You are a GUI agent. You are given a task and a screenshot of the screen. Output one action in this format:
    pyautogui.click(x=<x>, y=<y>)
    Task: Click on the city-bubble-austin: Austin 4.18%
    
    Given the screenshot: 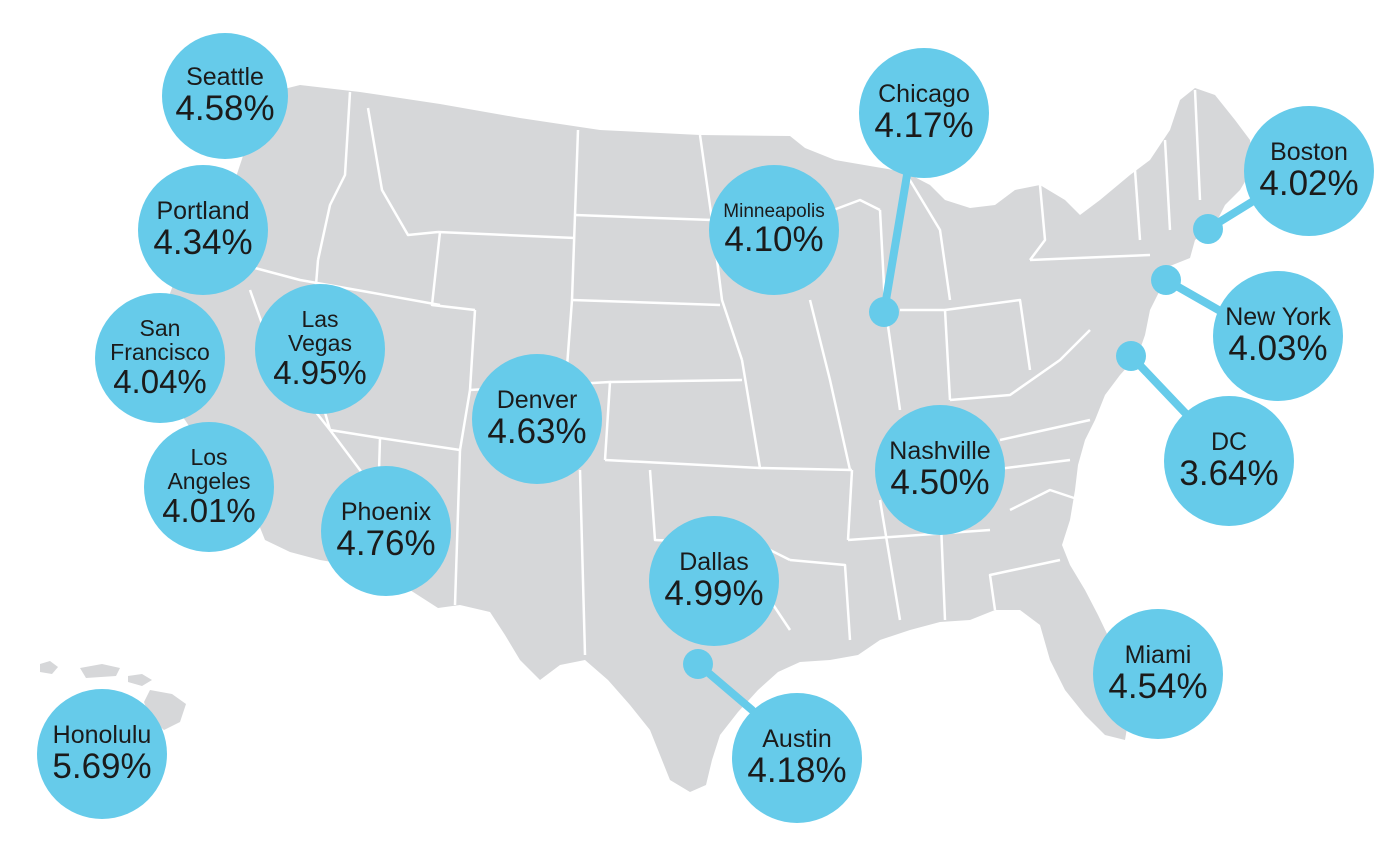 What is the action you would take?
    pyautogui.click(x=797, y=758)
    